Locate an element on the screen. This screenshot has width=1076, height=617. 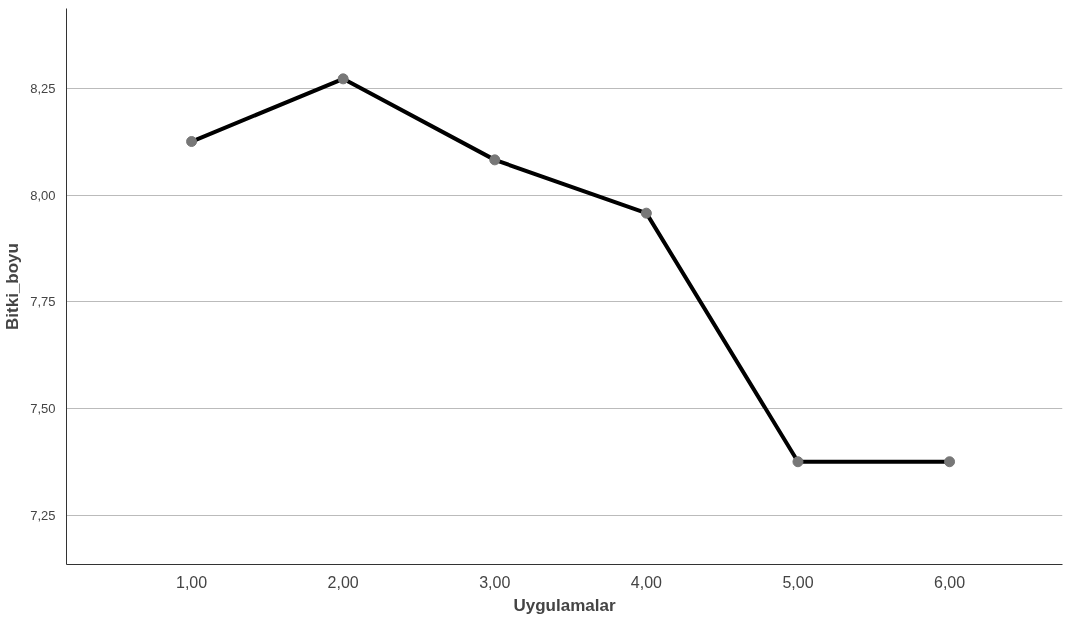
x-tick-label: 4,00 is located at coordinates (646, 582).